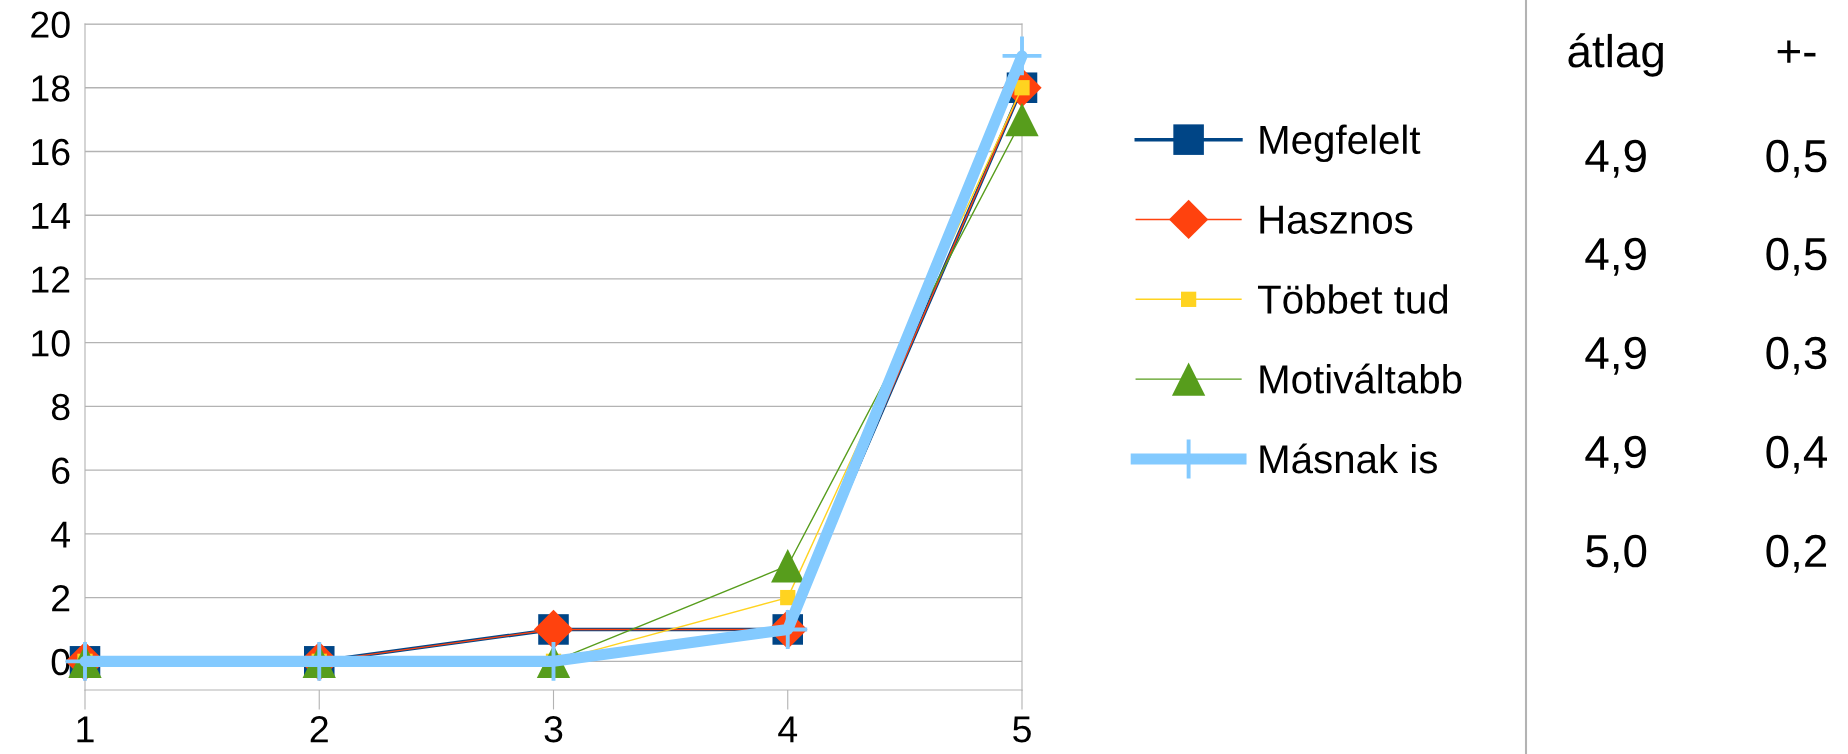 The image size is (1848, 754). Describe the element at coordinates (1361, 378) in the screenshot. I see `legend-label: Motiváltabb` at that location.